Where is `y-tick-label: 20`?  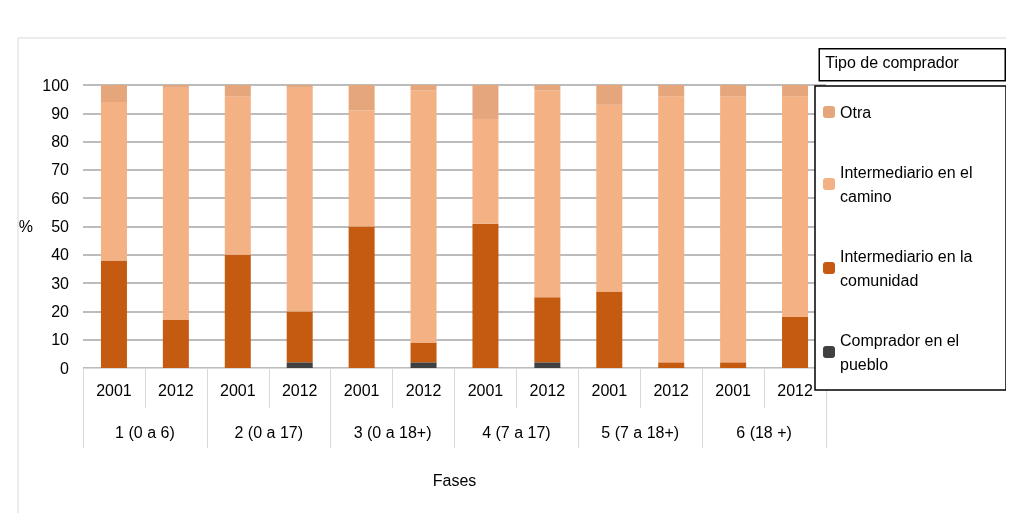
y-tick-label: 20 is located at coordinates (60, 311).